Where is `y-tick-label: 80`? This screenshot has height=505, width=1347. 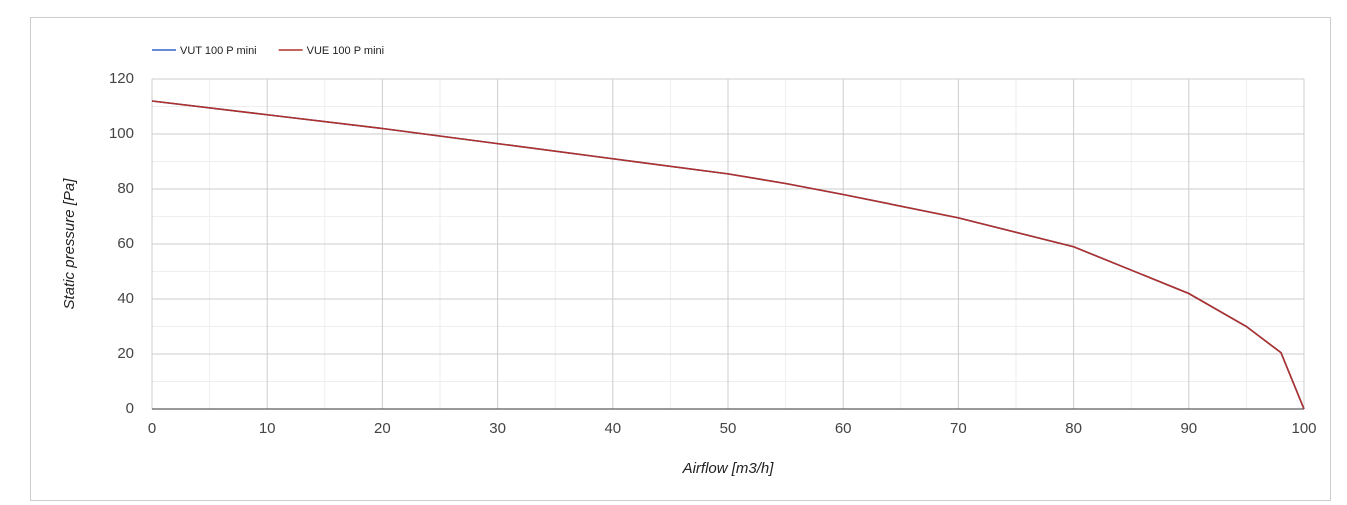 y-tick-label: 80 is located at coordinates (125, 188).